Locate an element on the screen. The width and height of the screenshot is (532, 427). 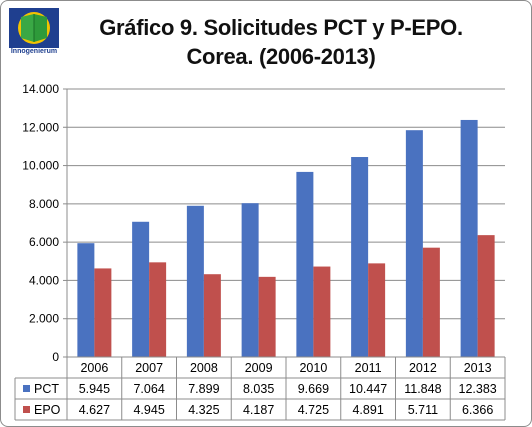
x-tick-label: 2008 is located at coordinates (204, 368).